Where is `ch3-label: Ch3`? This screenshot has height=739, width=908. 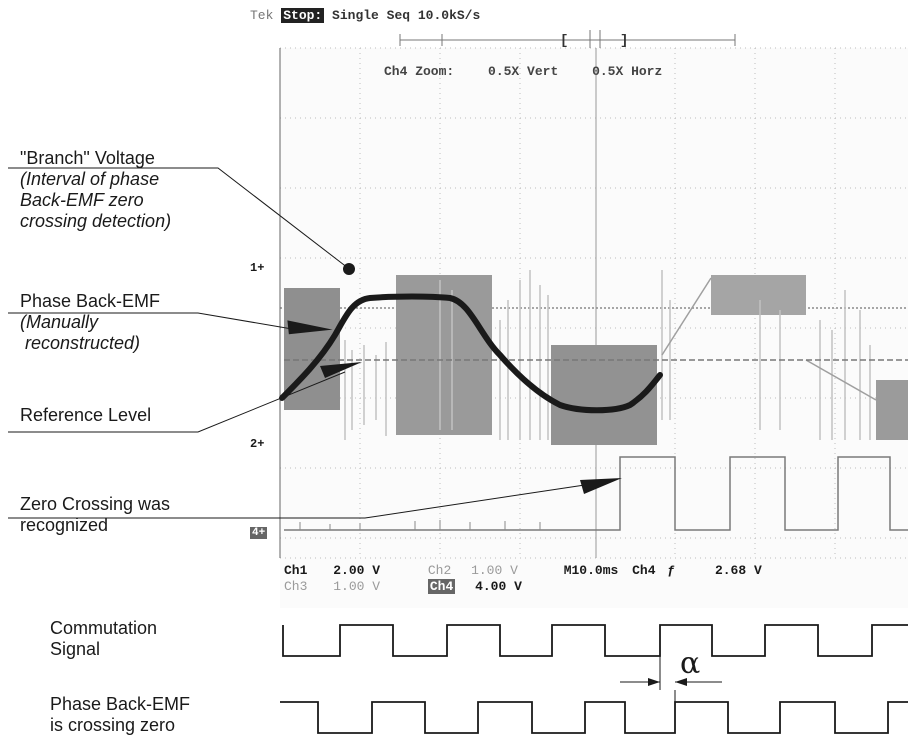 ch3-label: Ch3 is located at coordinates (296, 586).